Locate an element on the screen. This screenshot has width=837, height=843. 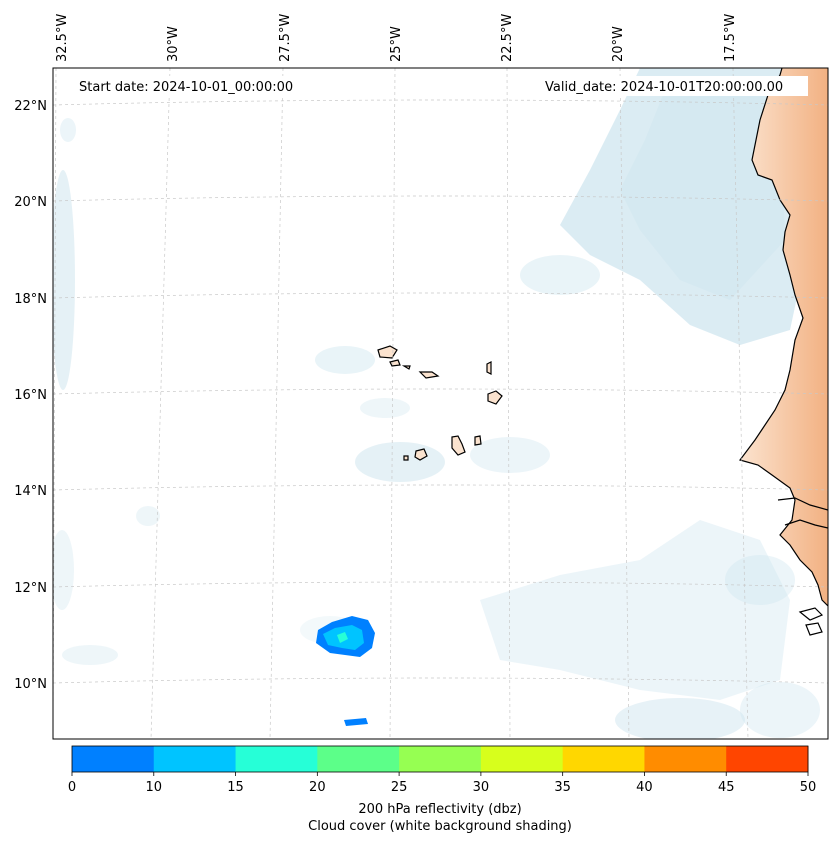
parallel-22n is located at coordinates (440, 102).